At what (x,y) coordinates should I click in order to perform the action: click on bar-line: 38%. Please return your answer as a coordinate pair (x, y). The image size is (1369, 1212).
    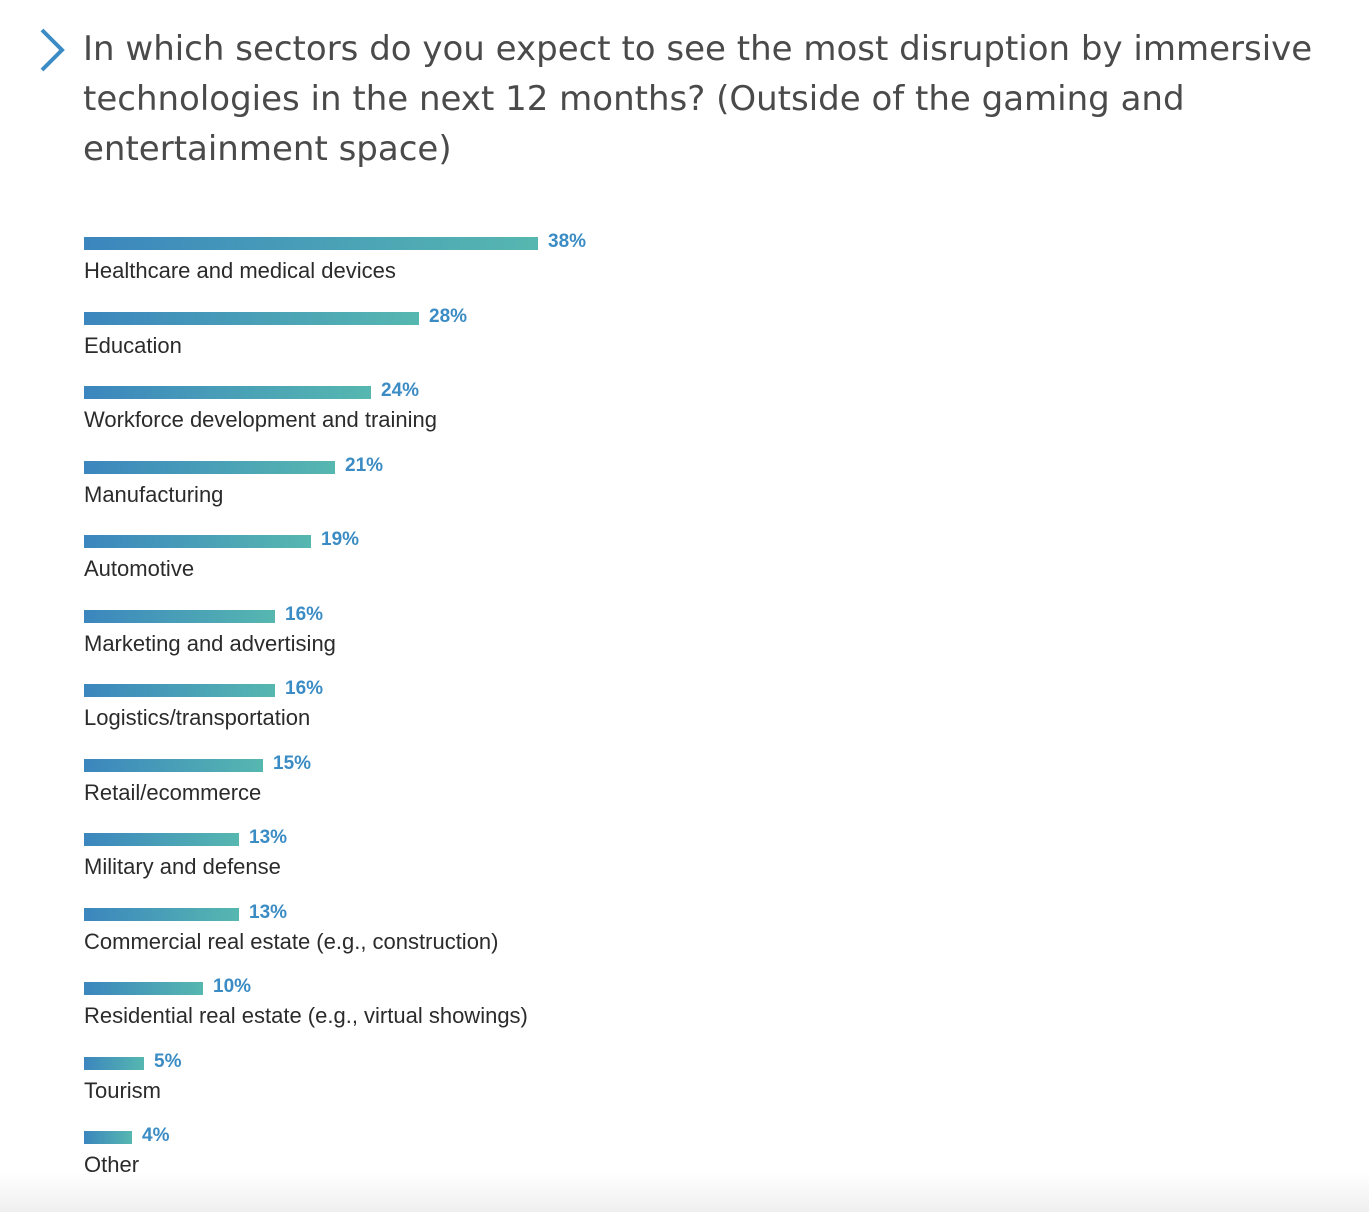
    Looking at the image, I should click on (484, 241).